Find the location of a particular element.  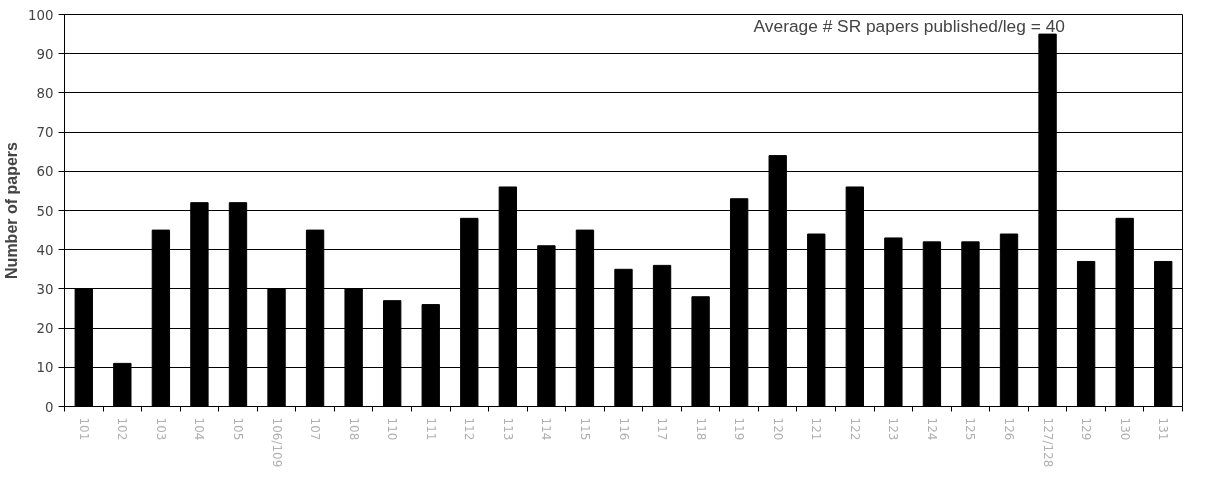

y-tick-label: 60 is located at coordinates (45, 172).